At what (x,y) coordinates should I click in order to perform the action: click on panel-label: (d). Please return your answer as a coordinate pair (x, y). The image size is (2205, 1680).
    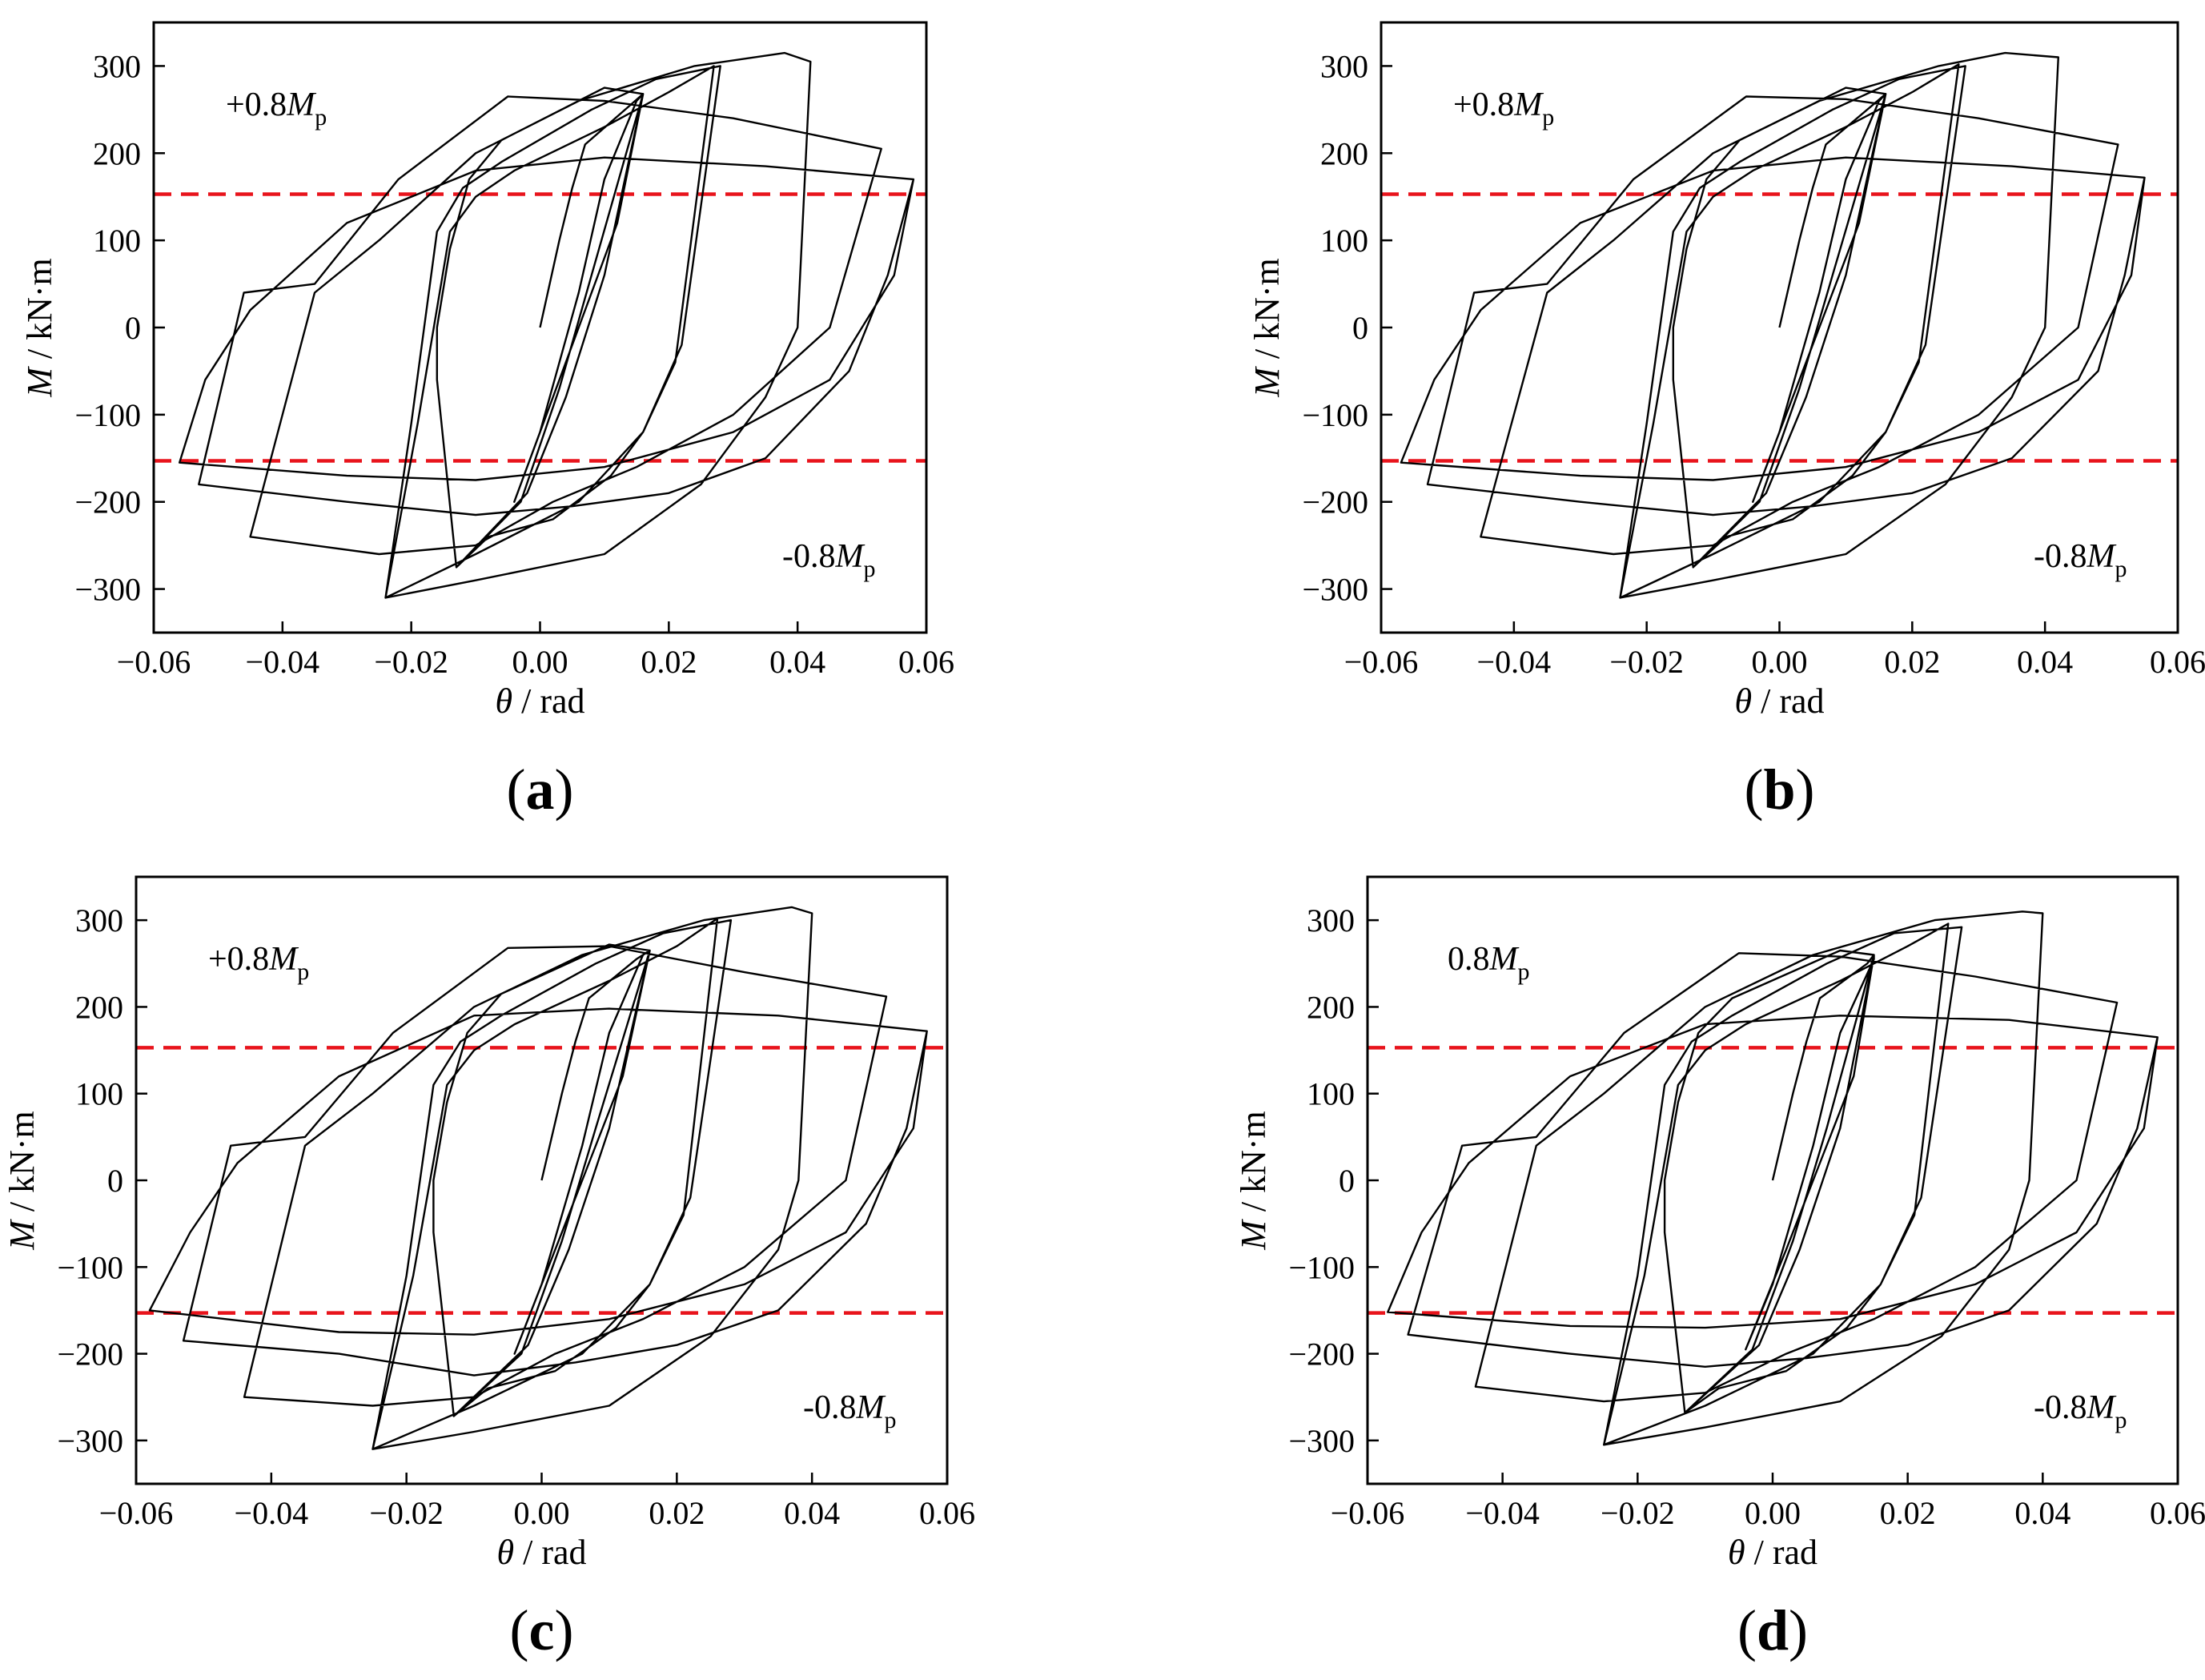
    Looking at the image, I should click on (1773, 1630).